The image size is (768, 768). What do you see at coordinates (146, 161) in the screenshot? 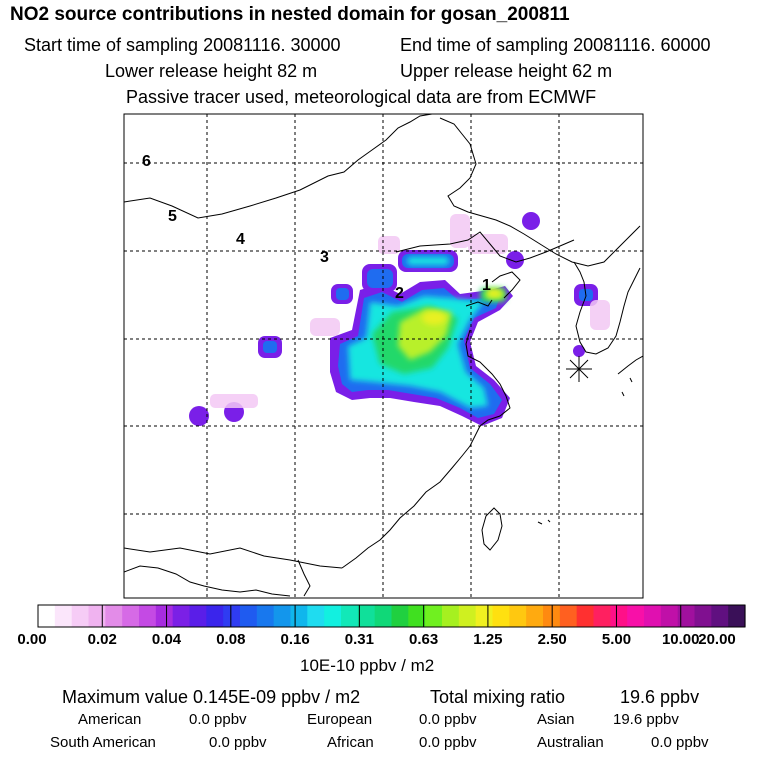
I see `trajectory-label-6: 6` at bounding box center [146, 161].